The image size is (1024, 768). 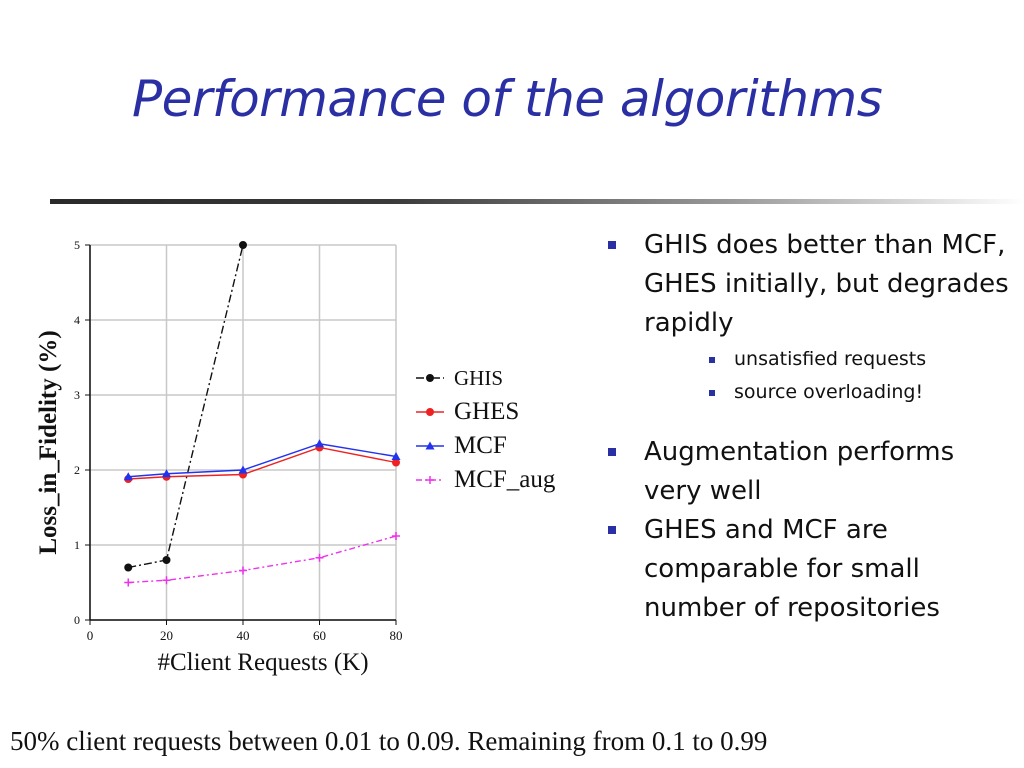 I want to click on legend-label-ghes: GHES, so click(x=486, y=411).